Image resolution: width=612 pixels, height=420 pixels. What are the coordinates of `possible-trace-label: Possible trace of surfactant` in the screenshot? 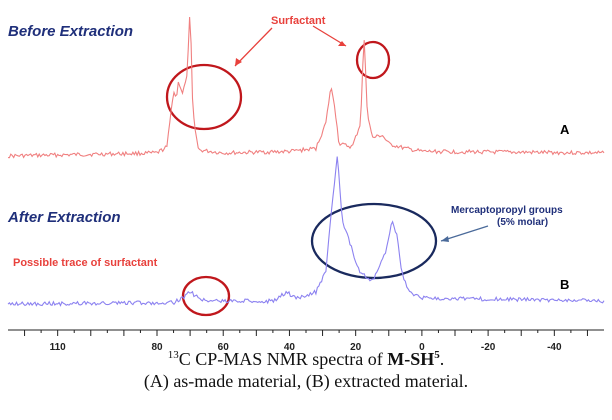 It's located at (85, 263).